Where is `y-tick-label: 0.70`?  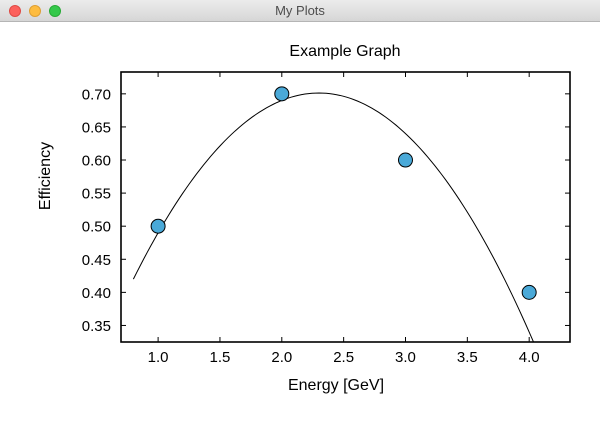 y-tick-label: 0.70 is located at coordinates (96, 94).